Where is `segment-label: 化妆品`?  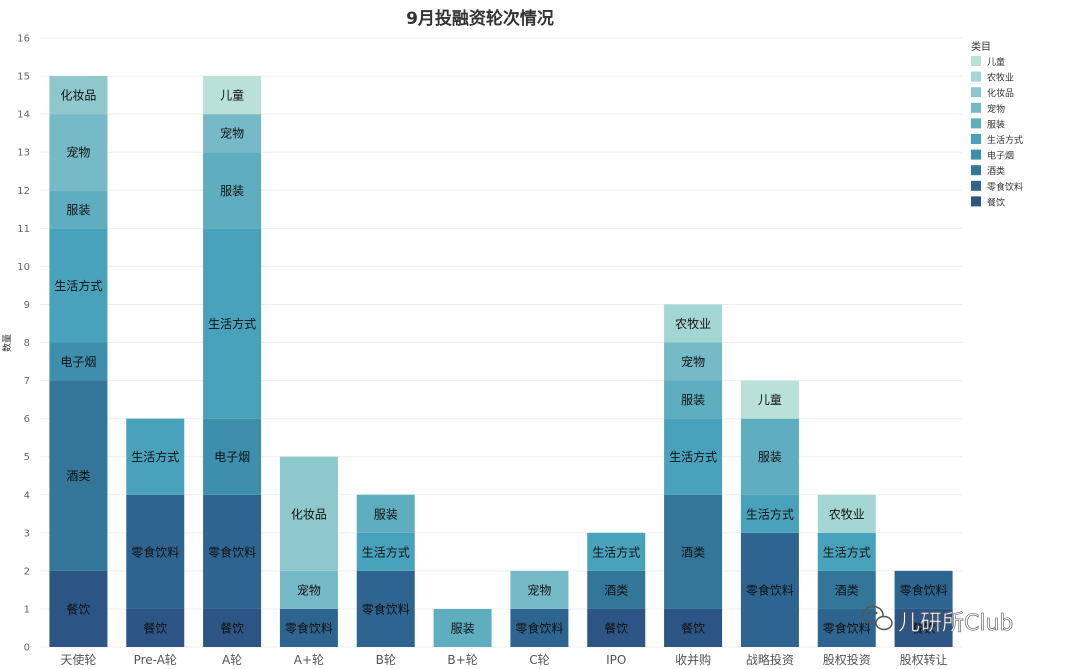 segment-label: 化妆品 is located at coordinates (78, 96).